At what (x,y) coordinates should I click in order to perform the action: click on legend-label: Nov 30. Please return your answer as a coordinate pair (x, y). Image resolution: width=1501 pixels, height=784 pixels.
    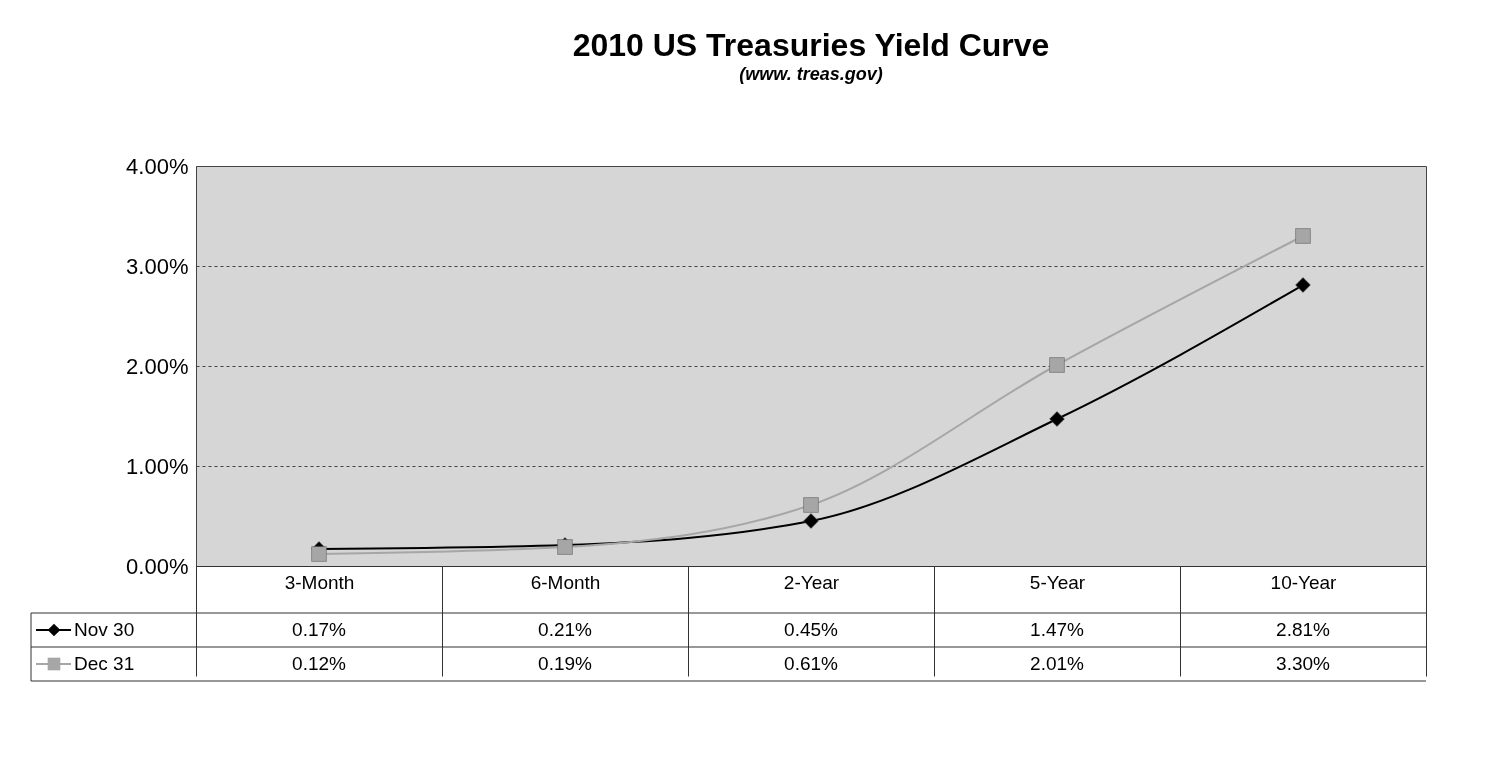
    Looking at the image, I should click on (104, 629).